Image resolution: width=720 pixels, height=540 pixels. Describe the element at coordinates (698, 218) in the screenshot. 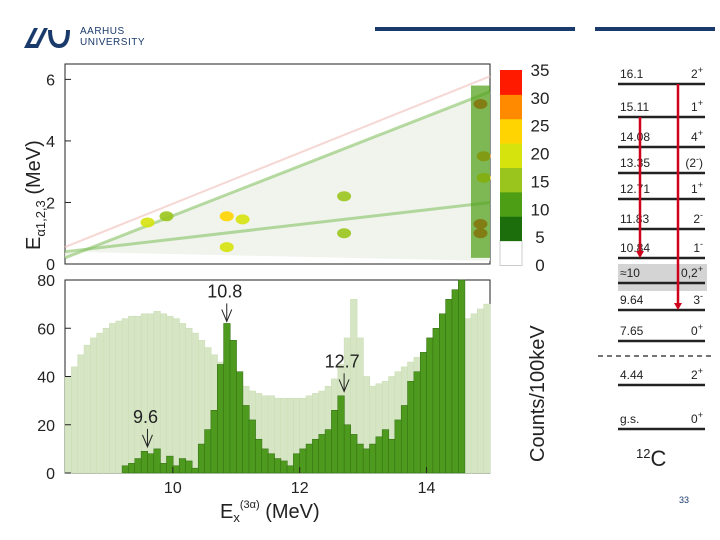

I see `level-spin-parity: 2-` at that location.